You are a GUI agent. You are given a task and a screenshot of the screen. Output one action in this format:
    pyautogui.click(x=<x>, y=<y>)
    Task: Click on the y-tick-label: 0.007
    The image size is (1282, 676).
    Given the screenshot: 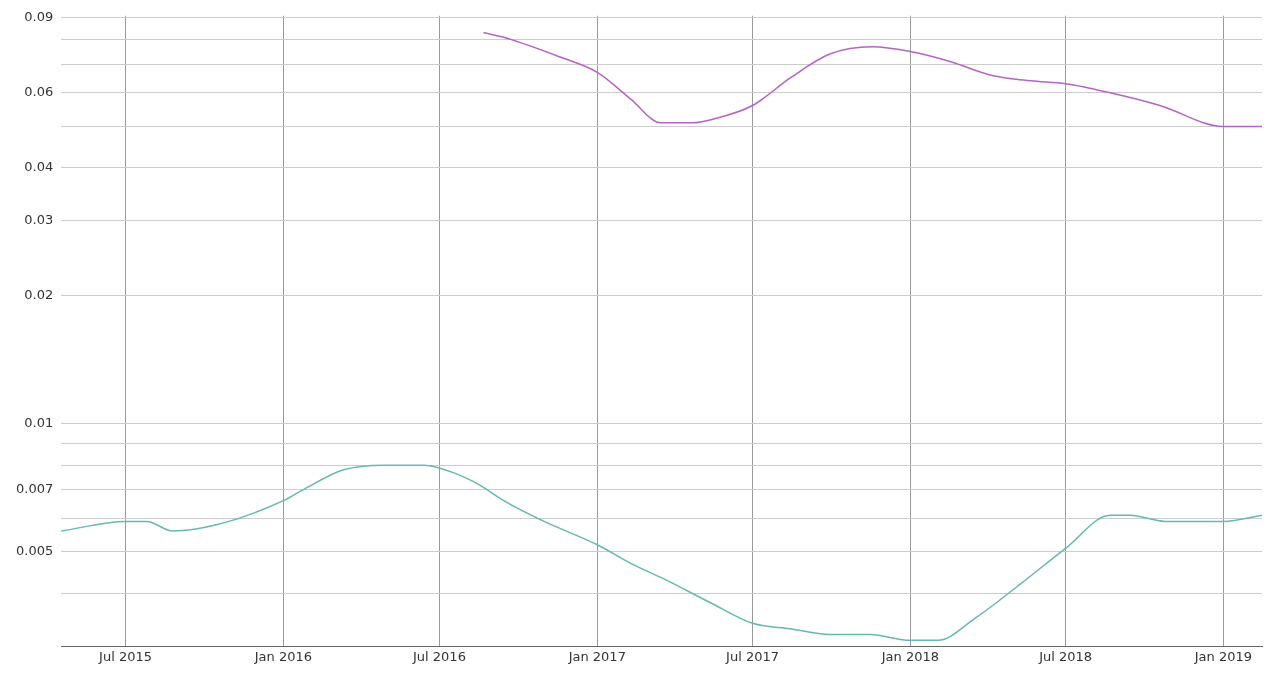 What is the action you would take?
    pyautogui.click(x=35, y=489)
    